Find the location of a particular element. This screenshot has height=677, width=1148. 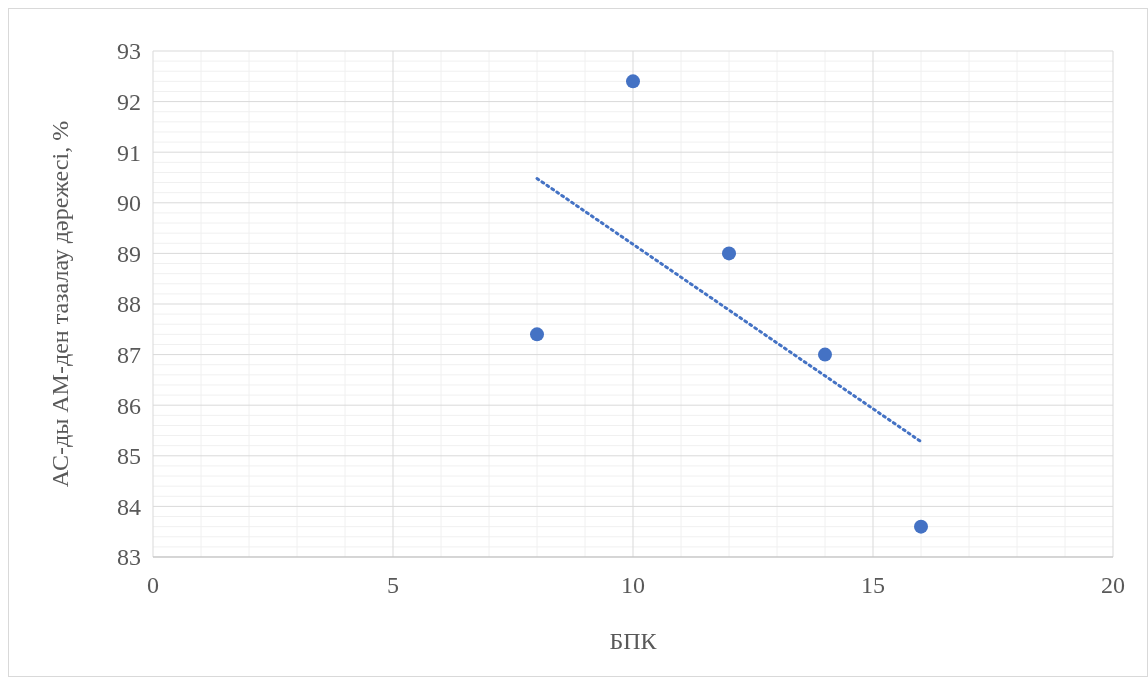

y-tick-label: 89 is located at coordinates (129, 253).